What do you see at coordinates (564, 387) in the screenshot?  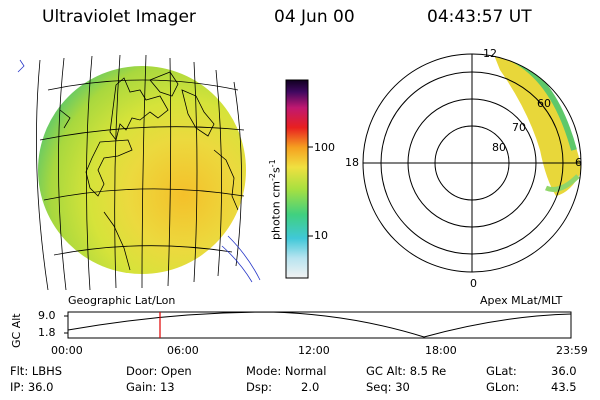 I see `glon-value: 43.5` at bounding box center [564, 387].